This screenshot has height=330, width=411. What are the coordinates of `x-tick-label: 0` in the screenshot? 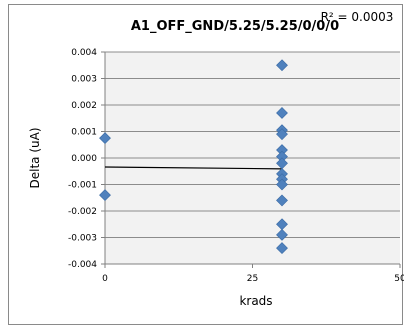 It's located at (105, 279).